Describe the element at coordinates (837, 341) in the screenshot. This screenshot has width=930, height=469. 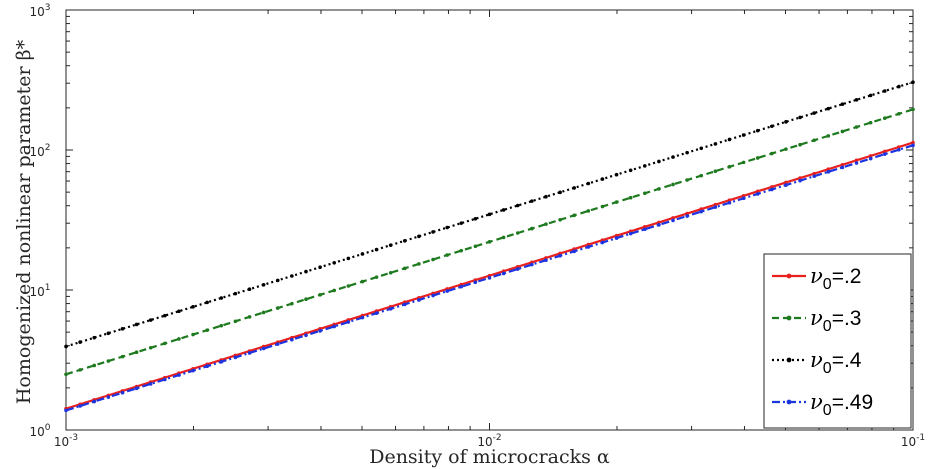
I see `legend-box` at that location.